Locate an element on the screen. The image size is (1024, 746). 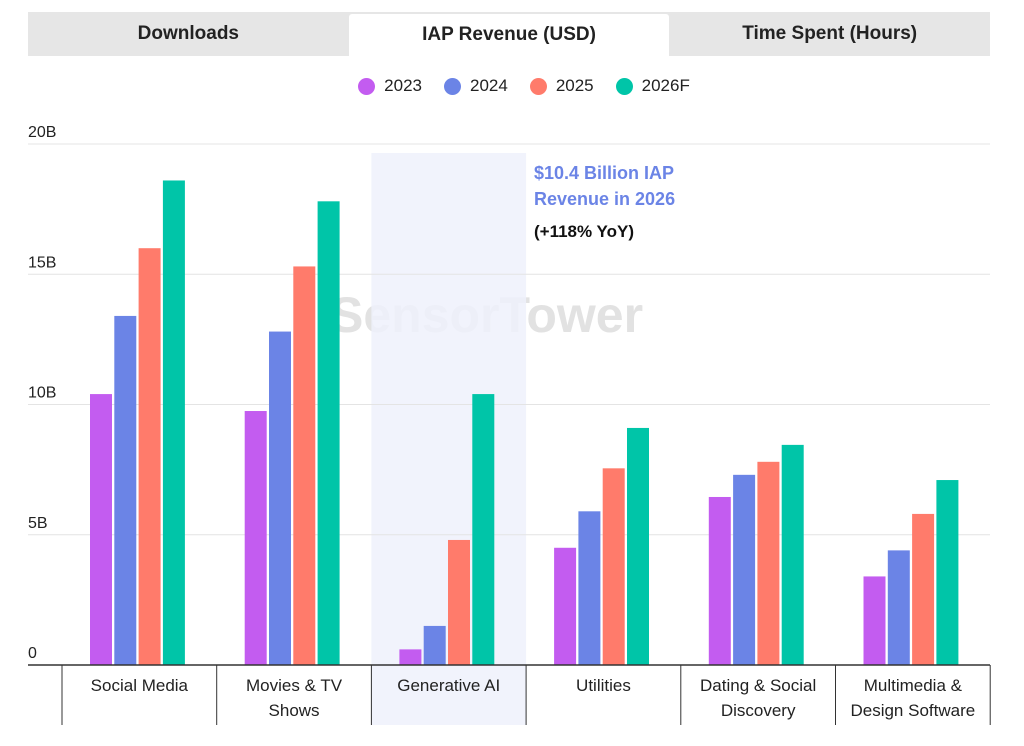
x-tick-label: Generative AI is located at coordinates (448, 685).